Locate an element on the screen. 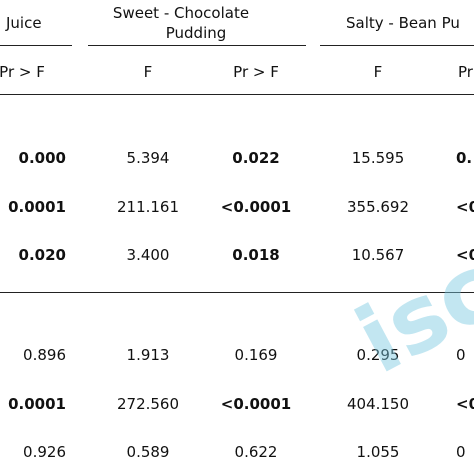 The width and height of the screenshot is (474, 474). cell-col1-pr: 0.926 is located at coordinates (44, 452).